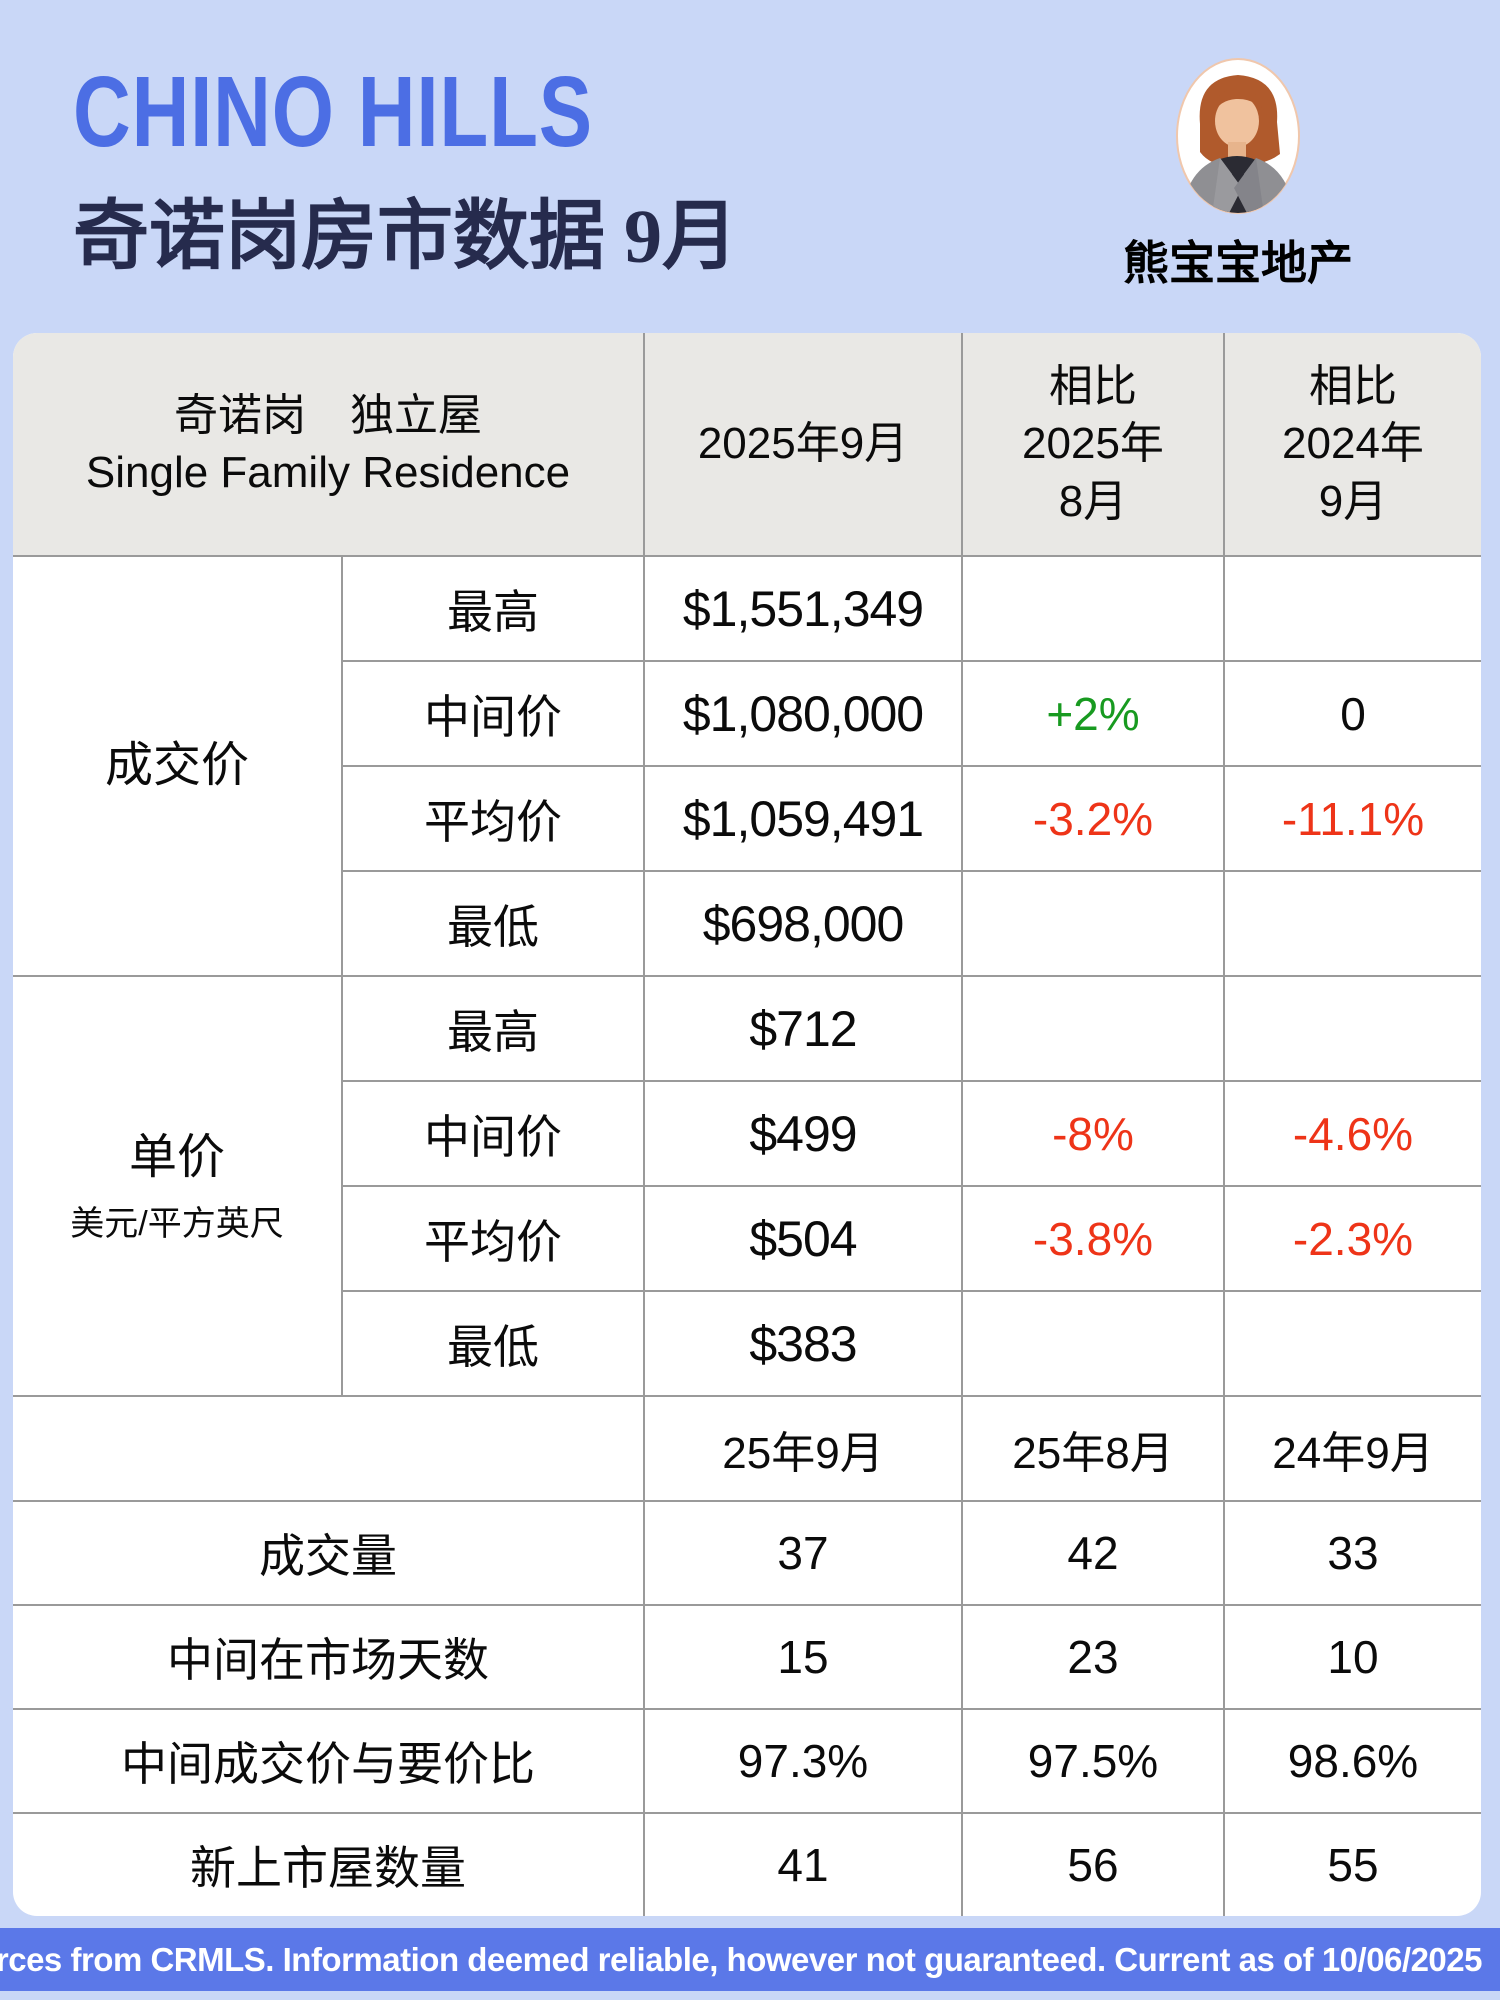 The height and width of the screenshot is (2000, 1500). I want to click on change-vs-year: 0, so click(1352, 712).